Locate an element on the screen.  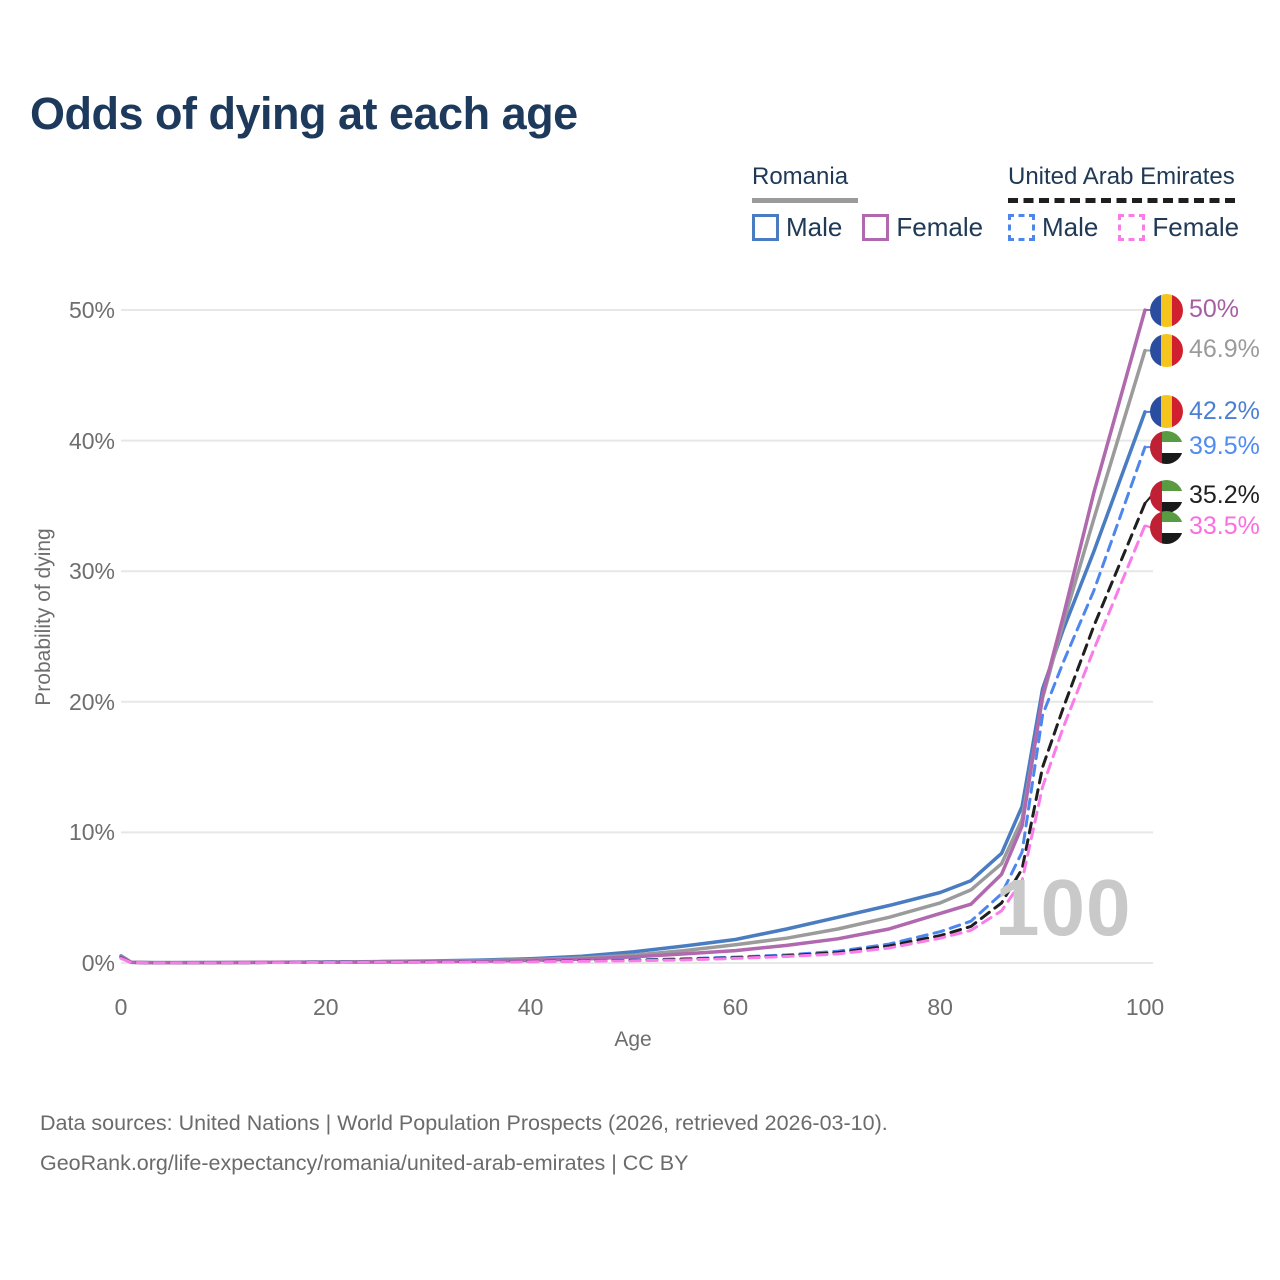
legend-label-romania-female: Female is located at coordinates (940, 227).